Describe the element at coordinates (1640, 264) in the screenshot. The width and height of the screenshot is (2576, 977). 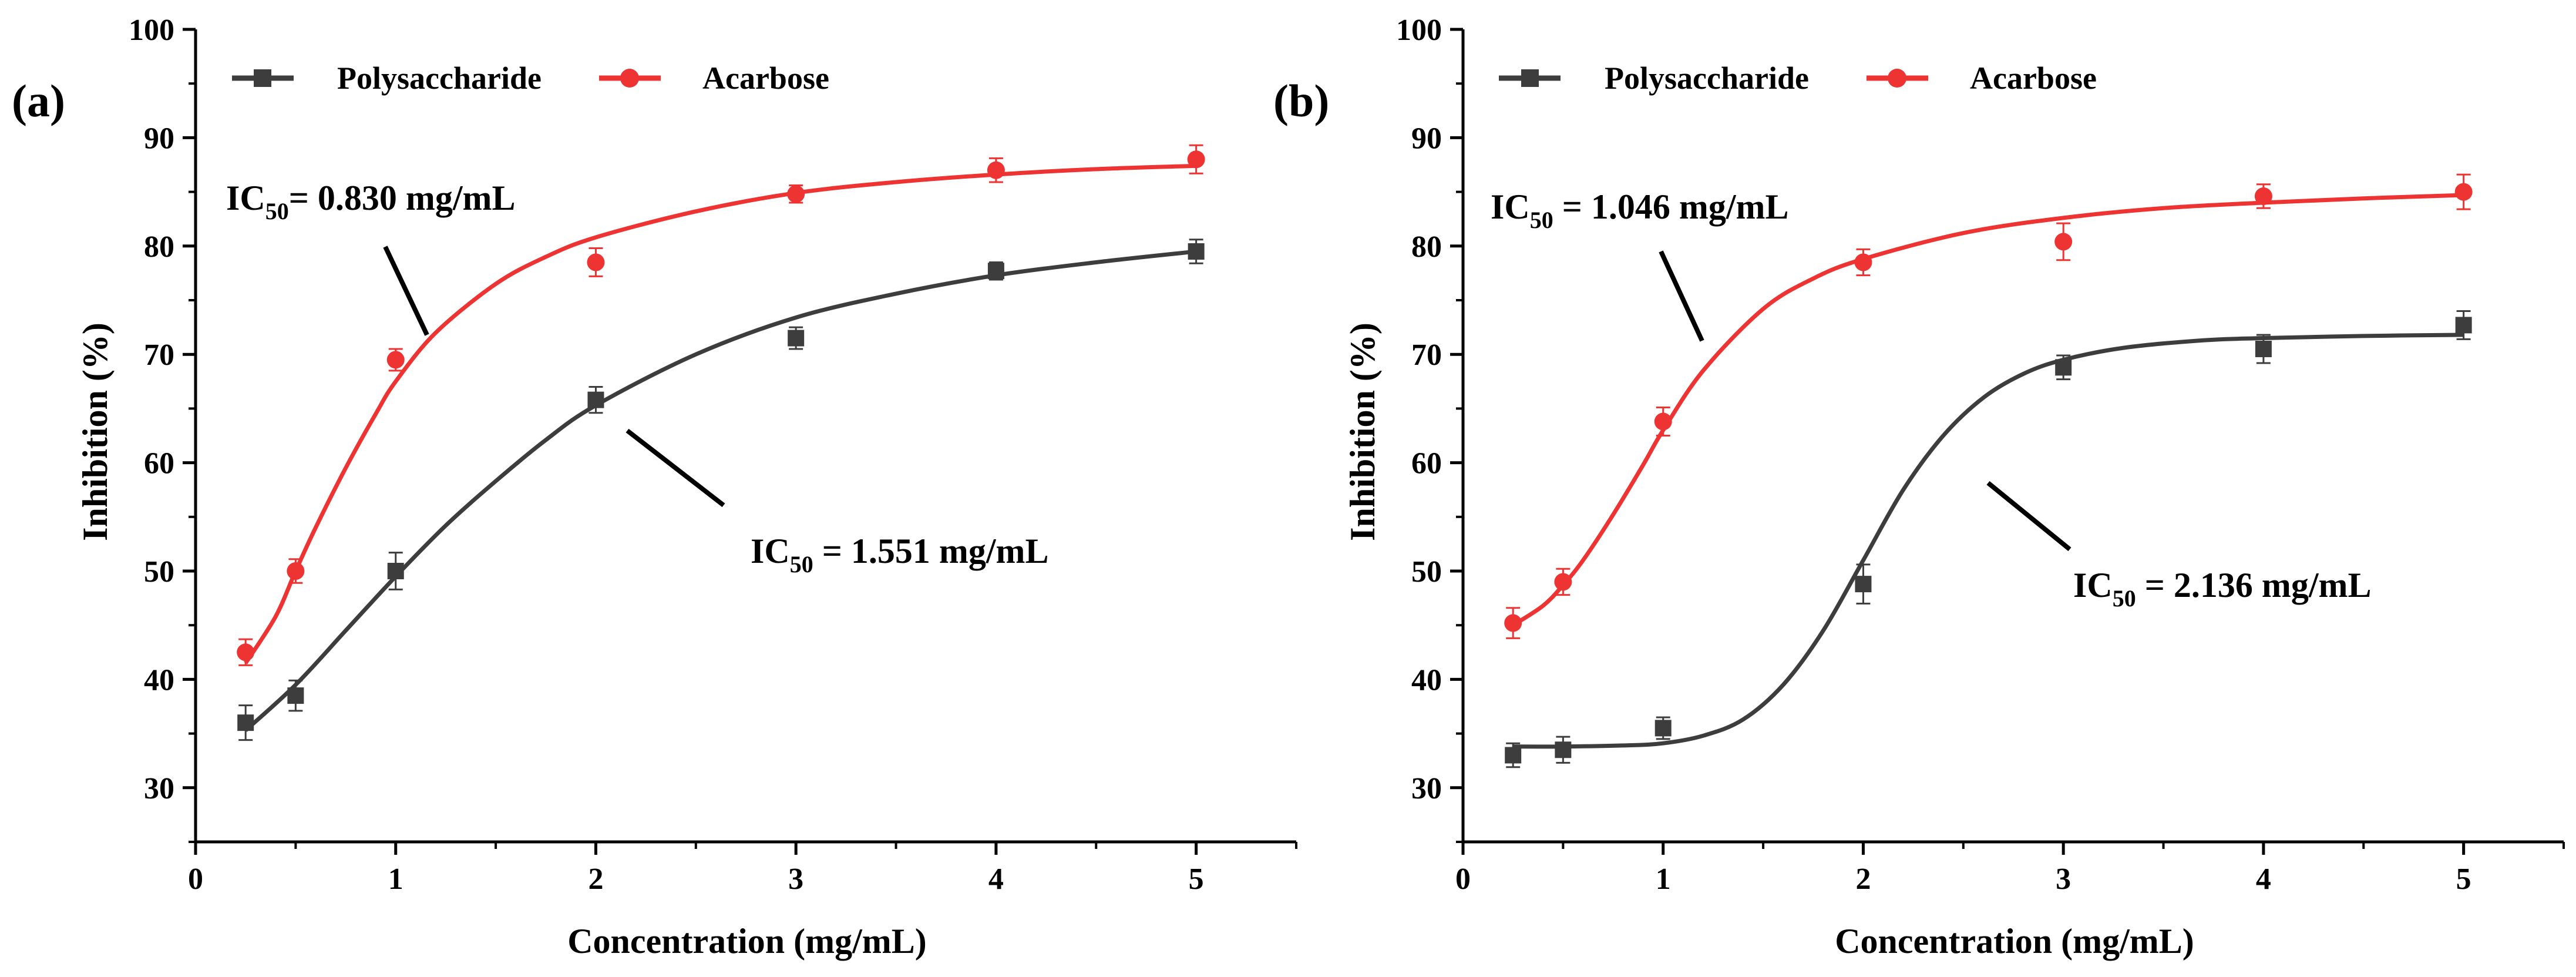
I see `panel-b-annotation-acarbose: IC50 = 1.046 mg/mL` at that location.